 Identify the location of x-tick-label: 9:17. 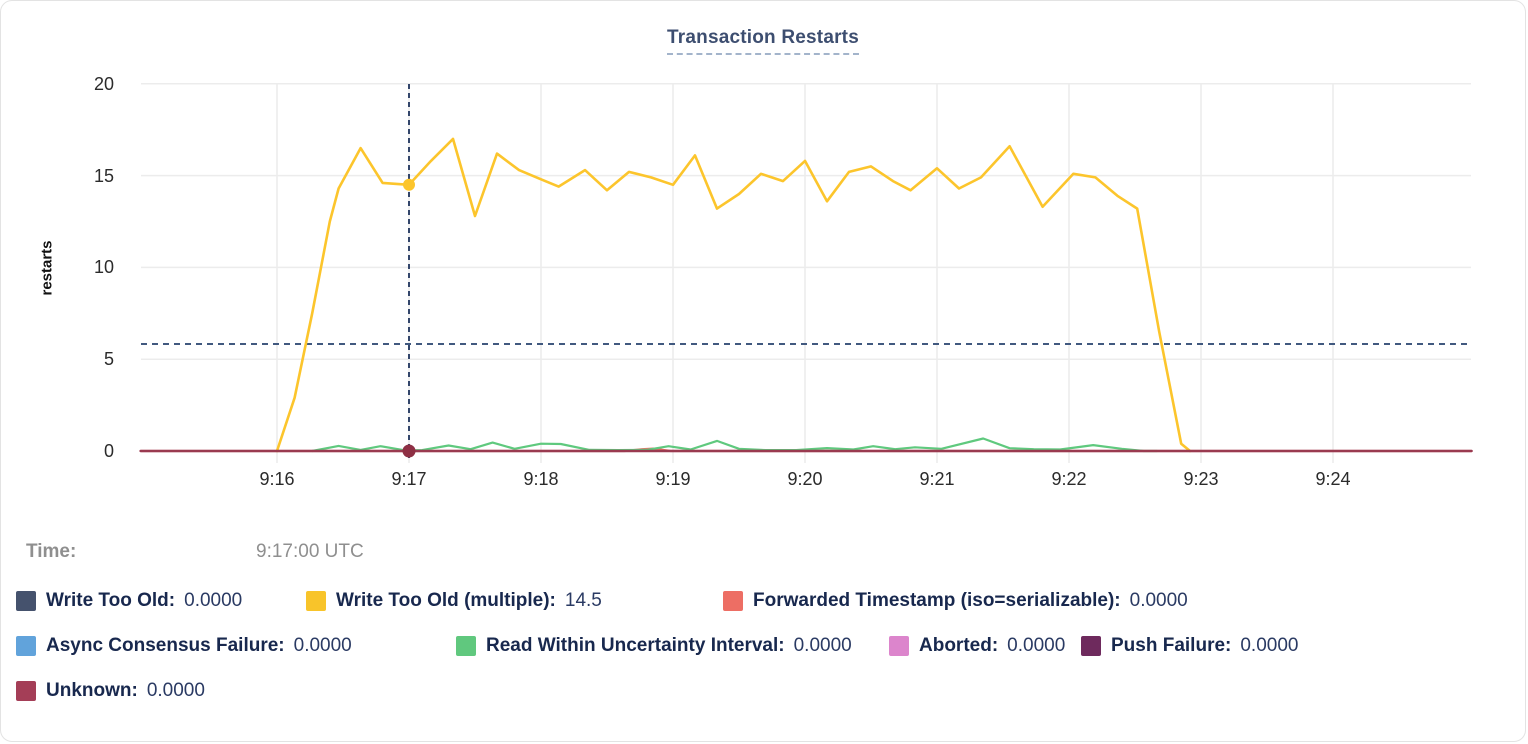
(409, 479).